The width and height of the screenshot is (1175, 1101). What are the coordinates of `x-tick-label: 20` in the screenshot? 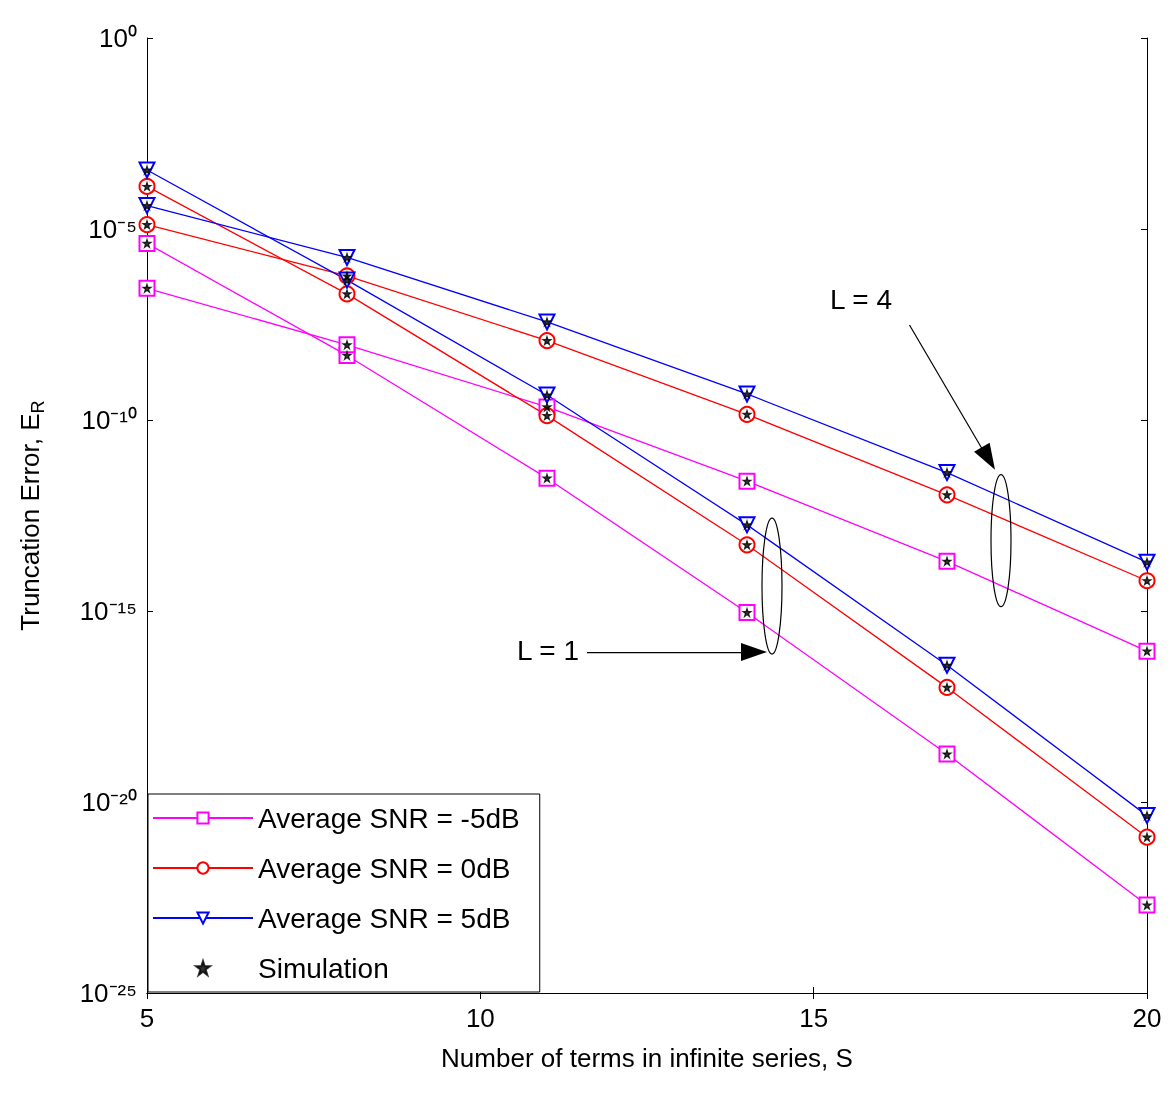 It's located at (1147, 1018).